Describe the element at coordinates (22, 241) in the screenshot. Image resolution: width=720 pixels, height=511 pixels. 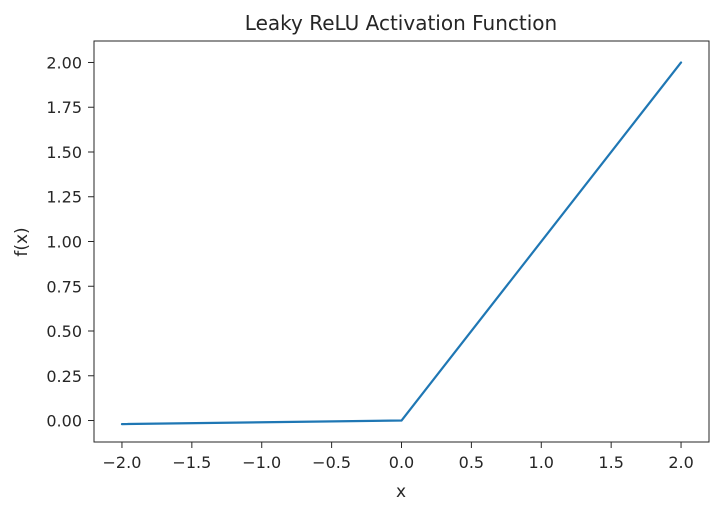
I see `y-axis-label: f(x)` at that location.